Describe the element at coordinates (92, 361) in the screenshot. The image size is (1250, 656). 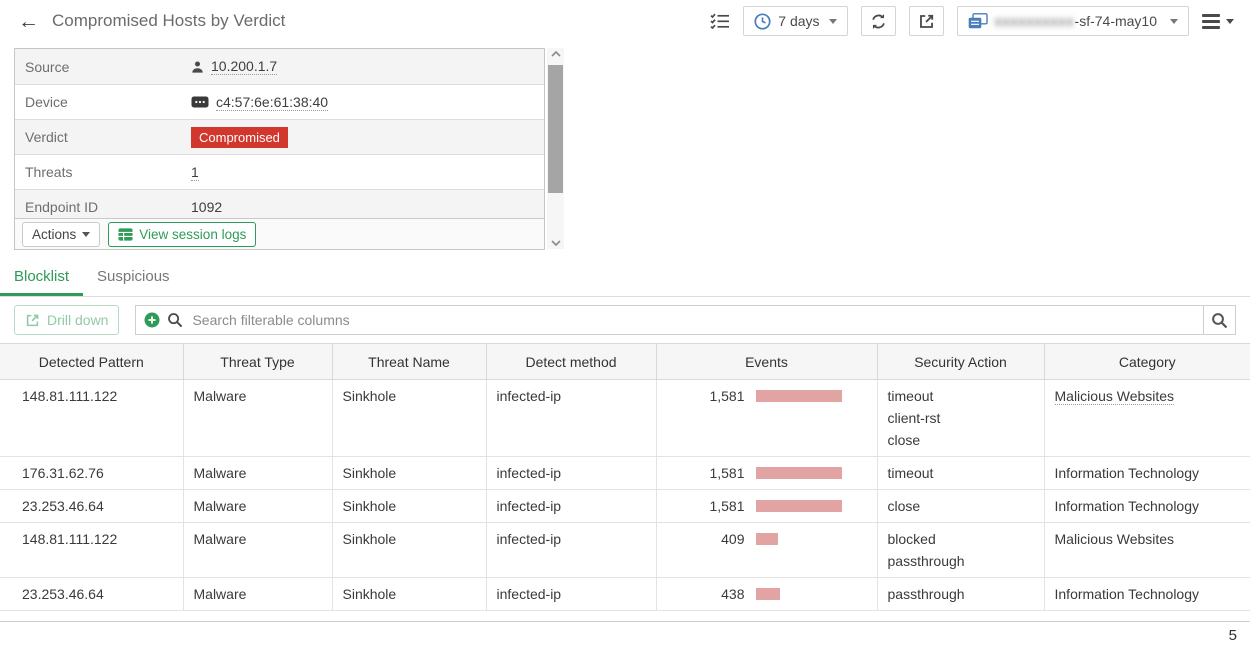
I see `col-header-detected-pattern: Detected Pattern` at that location.